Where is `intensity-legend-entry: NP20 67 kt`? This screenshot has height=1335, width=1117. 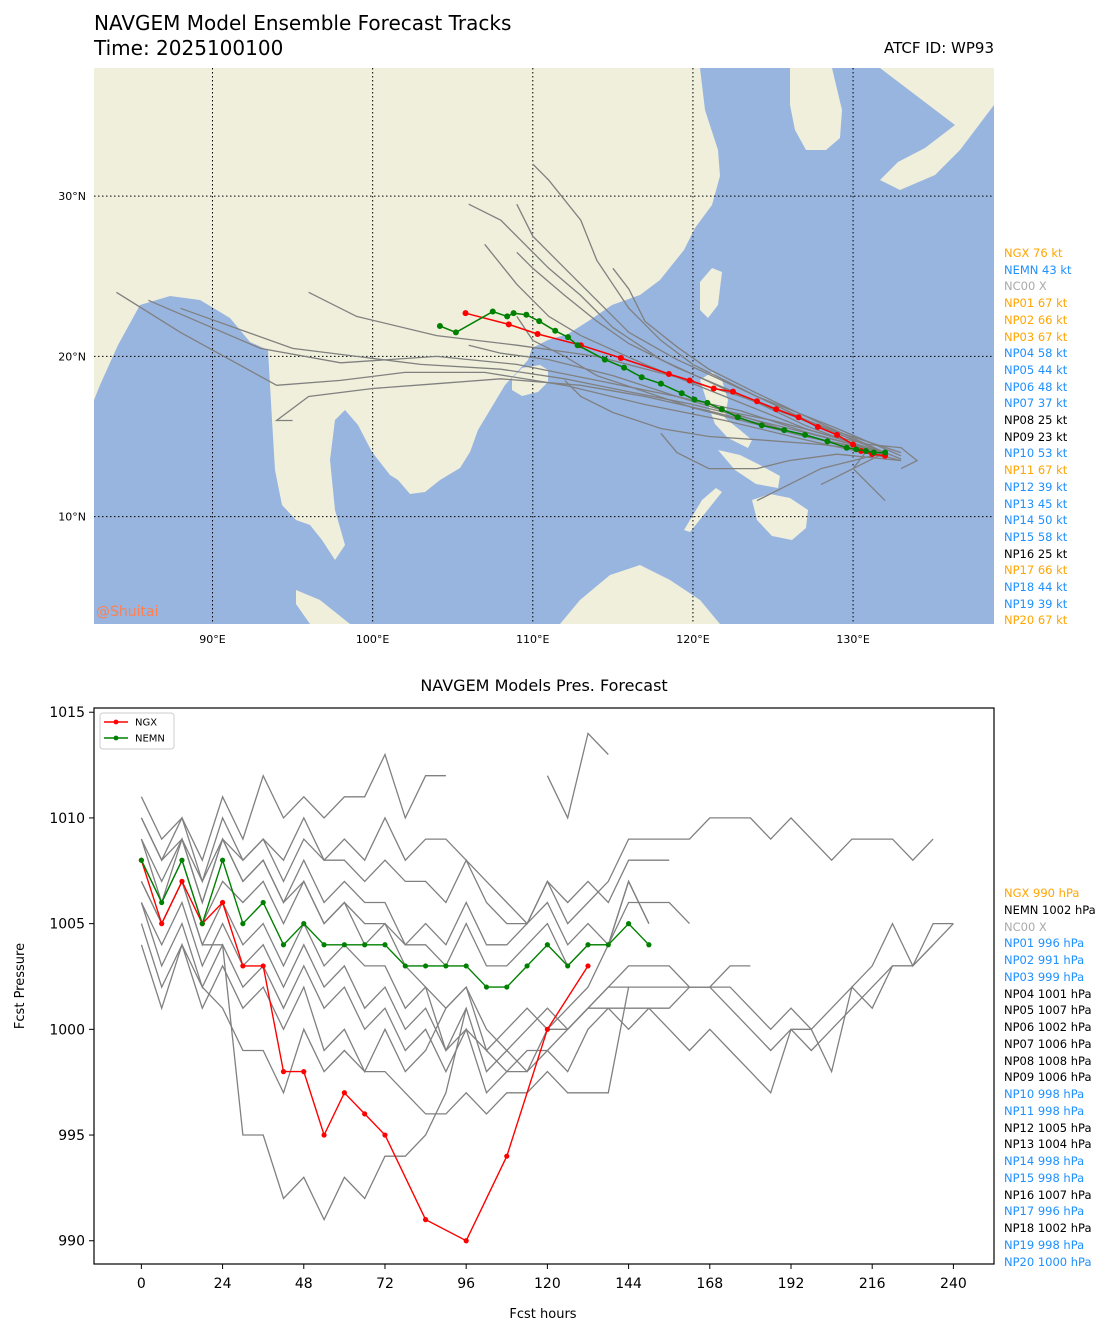 intensity-legend-entry: NP20 67 kt is located at coordinates (1036, 620).